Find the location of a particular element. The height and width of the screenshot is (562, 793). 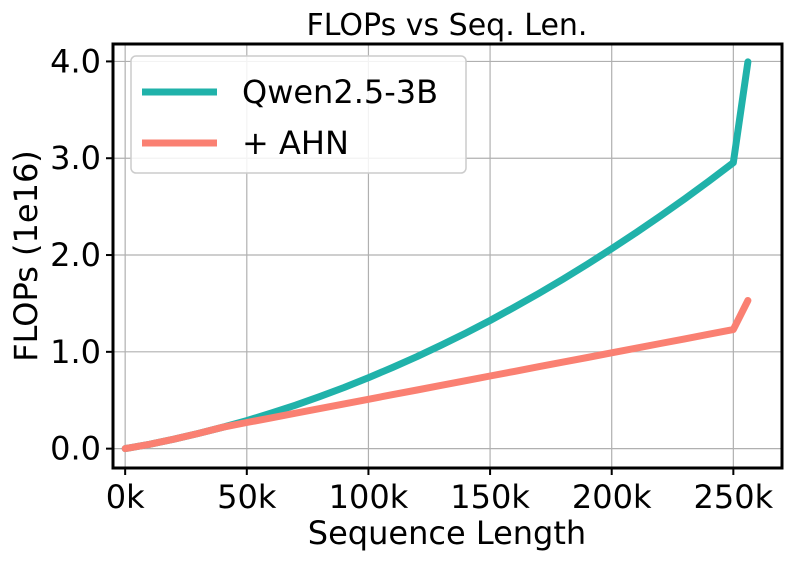

legend-label-ahn: + AHN is located at coordinates (295, 143).